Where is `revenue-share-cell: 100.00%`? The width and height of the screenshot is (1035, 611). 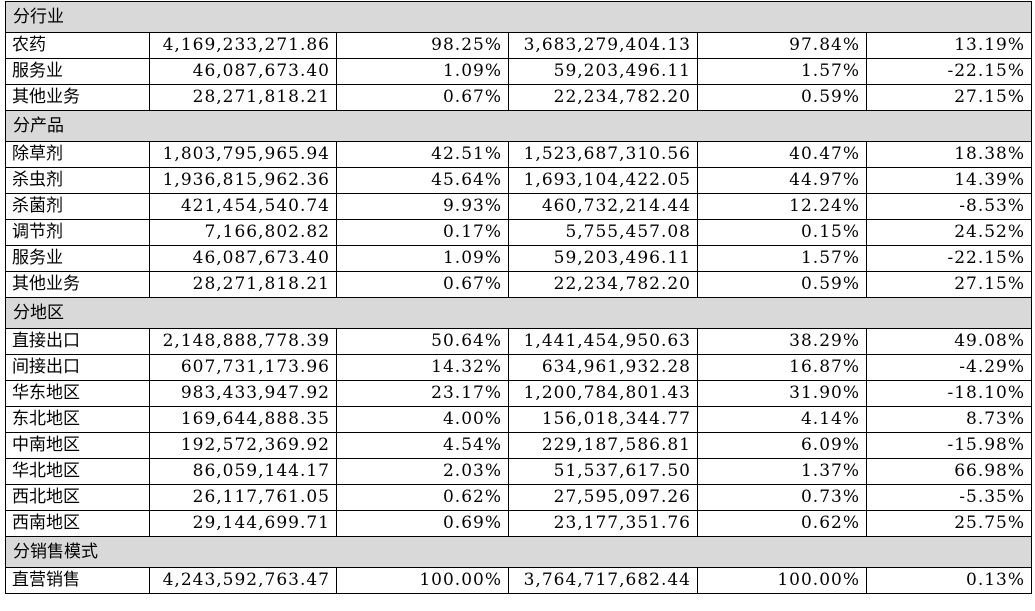 revenue-share-cell: 100.00% is located at coordinates (422, 580).